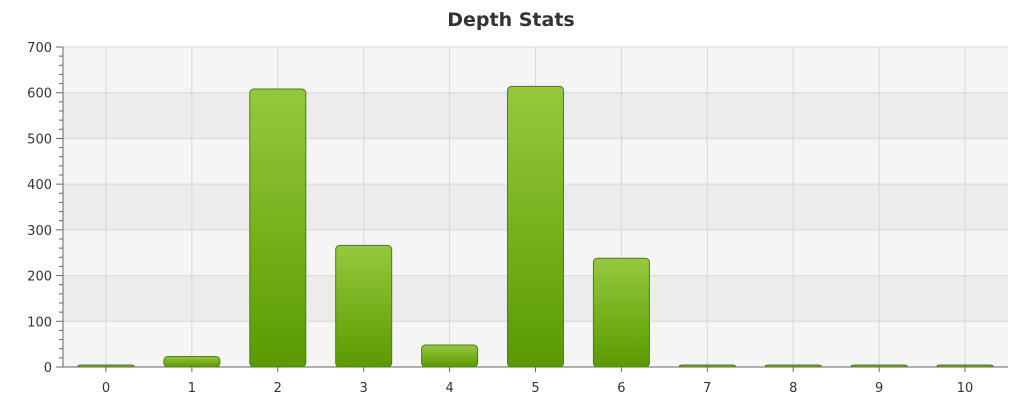 Image resolution: width=1024 pixels, height=409 pixels. Describe the element at coordinates (39, 94) in the screenshot. I see `y-tick-label: 600` at that location.